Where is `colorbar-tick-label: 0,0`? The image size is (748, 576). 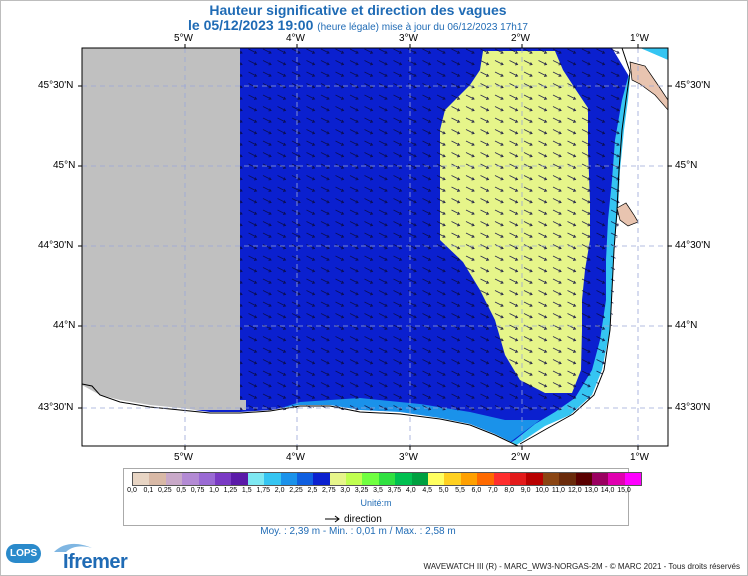
colorbar-tick-label: 0,0 is located at coordinates (132, 490).